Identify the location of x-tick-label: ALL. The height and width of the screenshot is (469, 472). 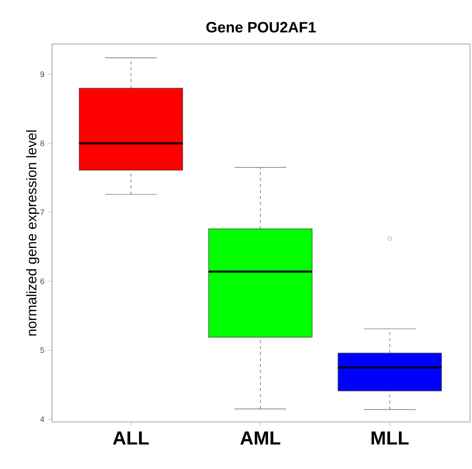
(131, 438).